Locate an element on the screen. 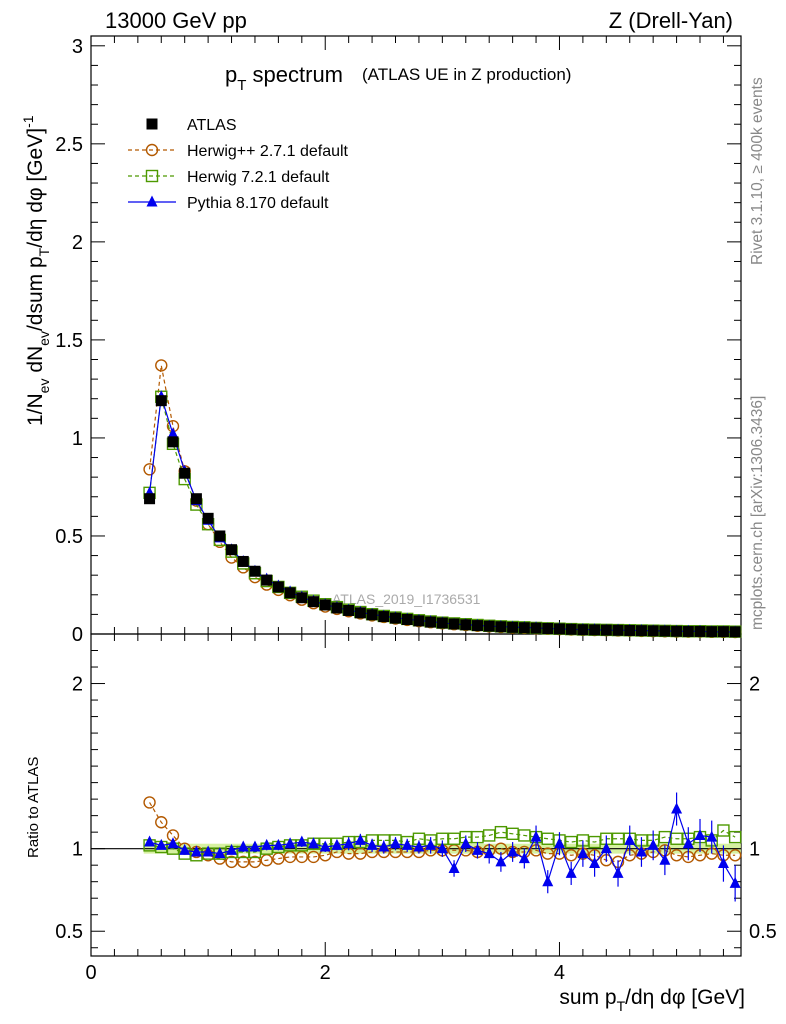  point-herwig-2-7-1-default is located at coordinates (161, 365).